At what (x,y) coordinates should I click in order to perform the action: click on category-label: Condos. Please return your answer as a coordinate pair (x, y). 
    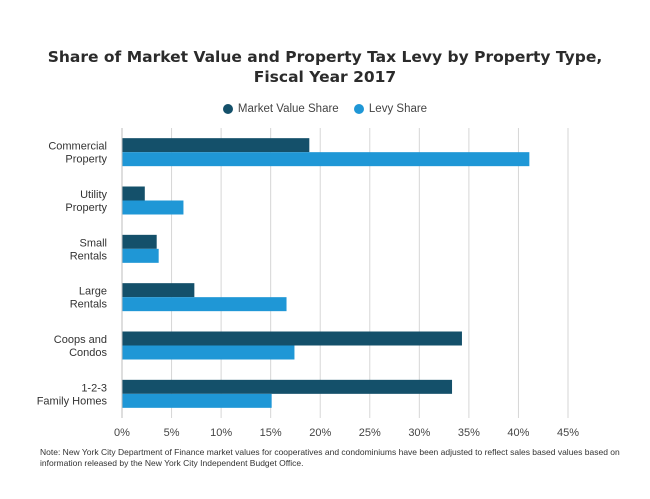
    Looking at the image, I should click on (88, 353).